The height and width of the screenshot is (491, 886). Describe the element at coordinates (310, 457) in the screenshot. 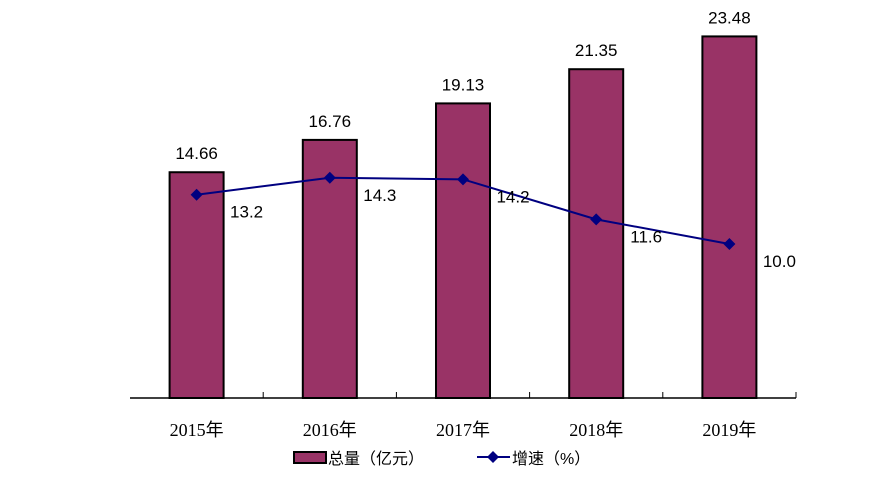

I see `legend-bar-swatch` at that location.